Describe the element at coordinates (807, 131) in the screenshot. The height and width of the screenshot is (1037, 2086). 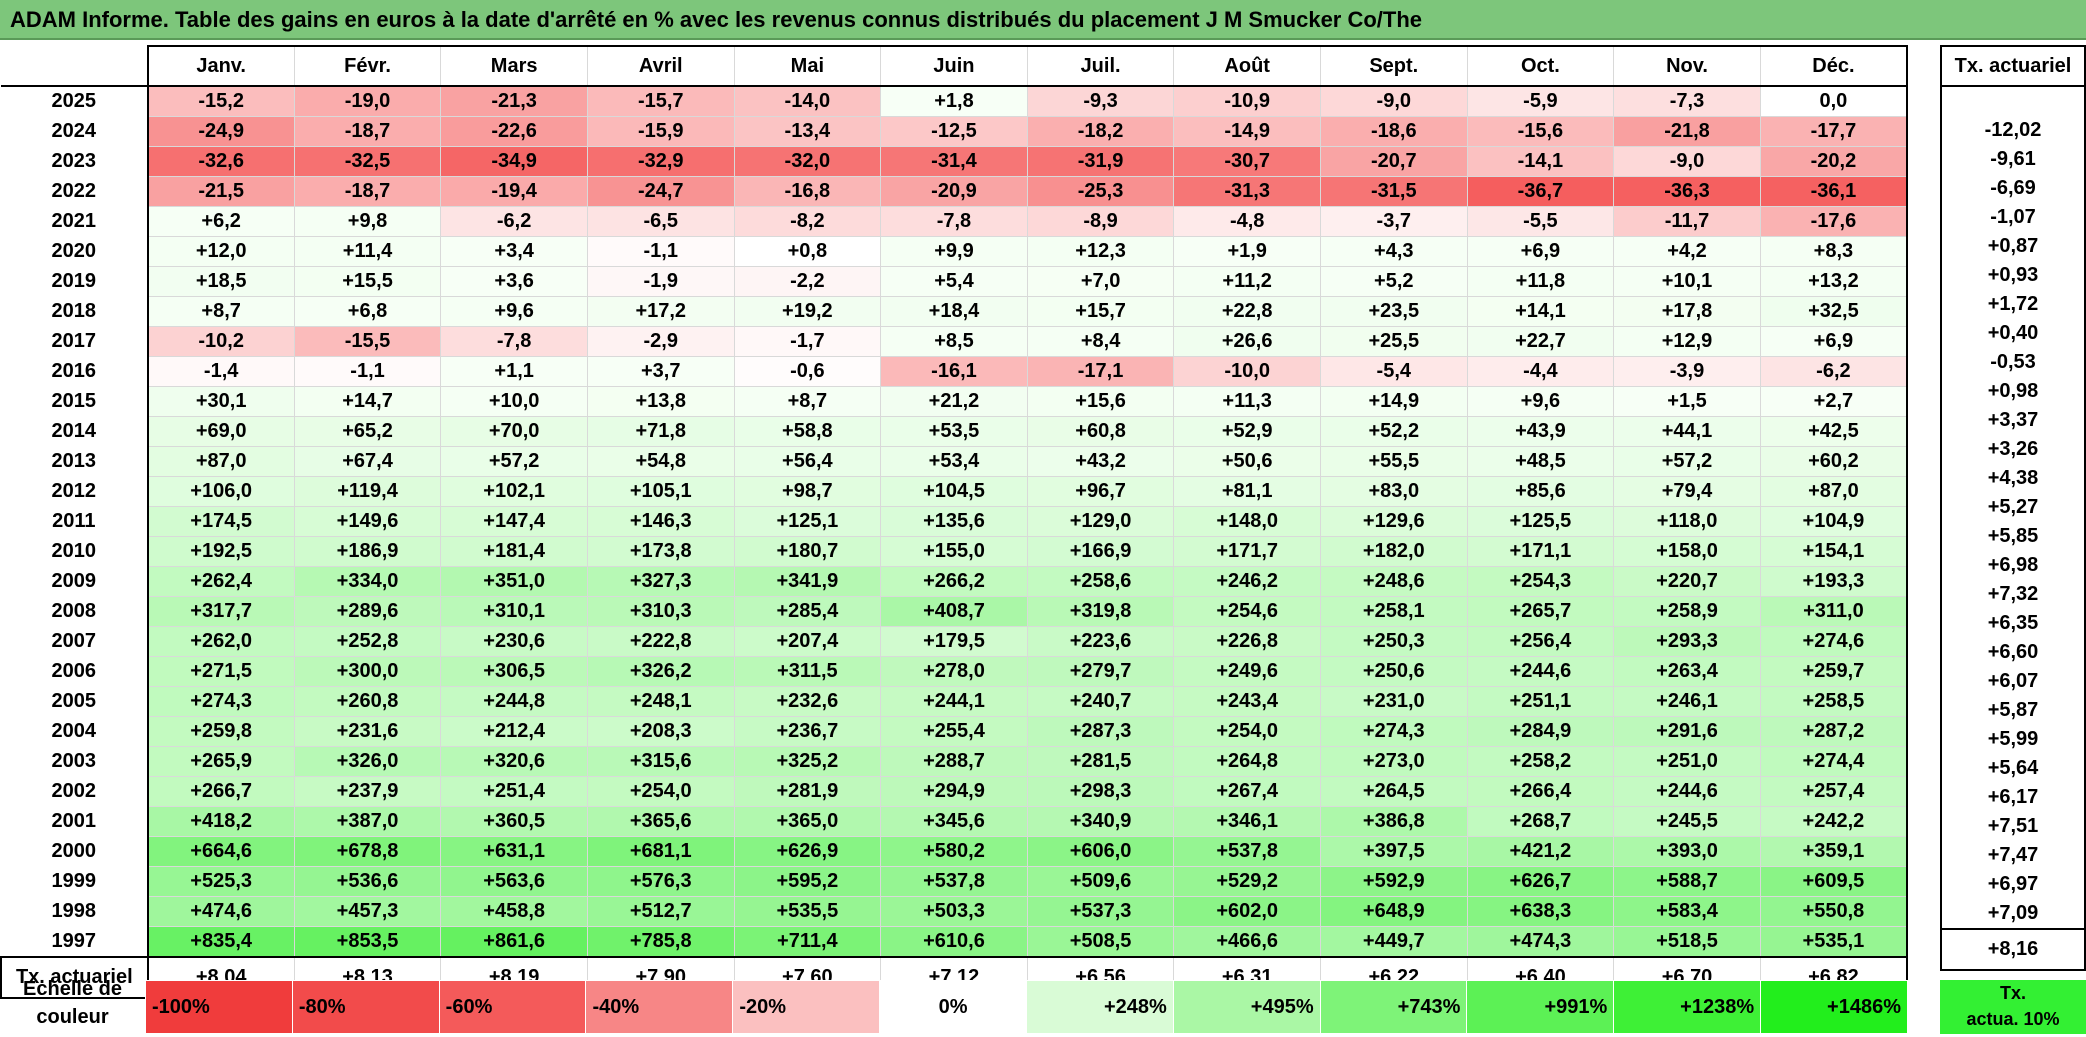
I see `gain-cell: -13,4` at that location.